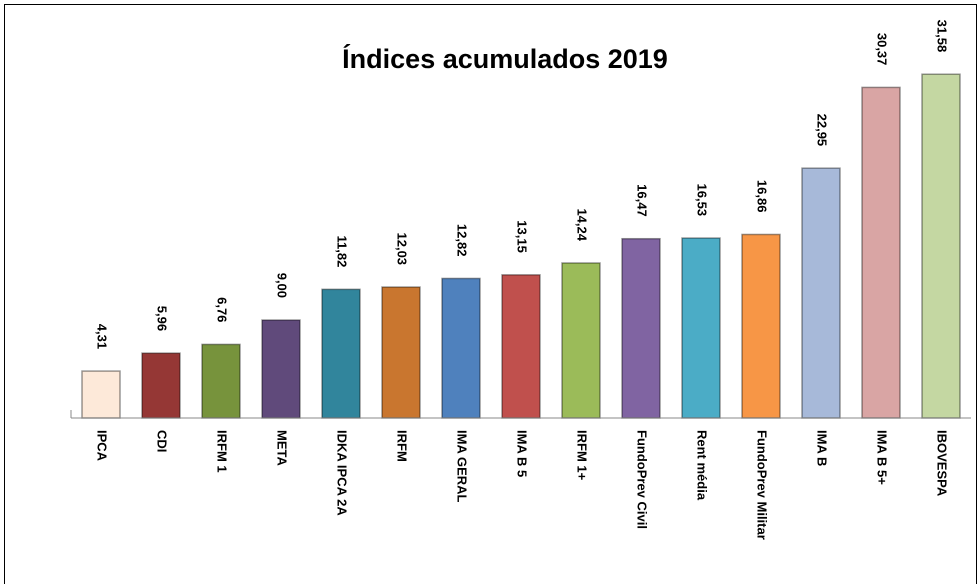 The height and width of the screenshot is (584, 980). I want to click on x-tick-label: IRFM 1, so click(222, 451).